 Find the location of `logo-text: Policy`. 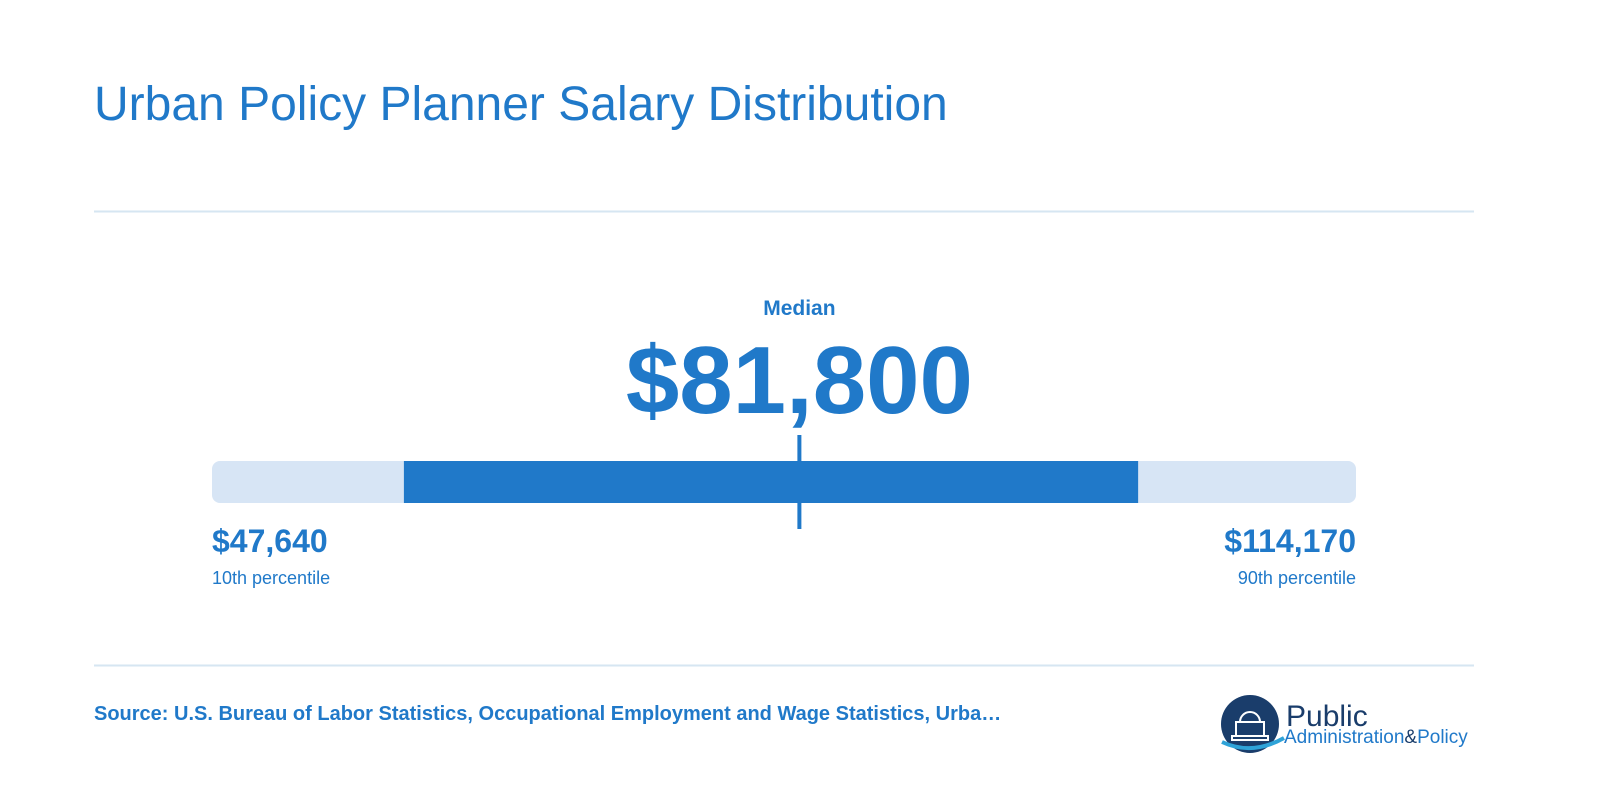

logo-text: Policy is located at coordinates (1442, 737).